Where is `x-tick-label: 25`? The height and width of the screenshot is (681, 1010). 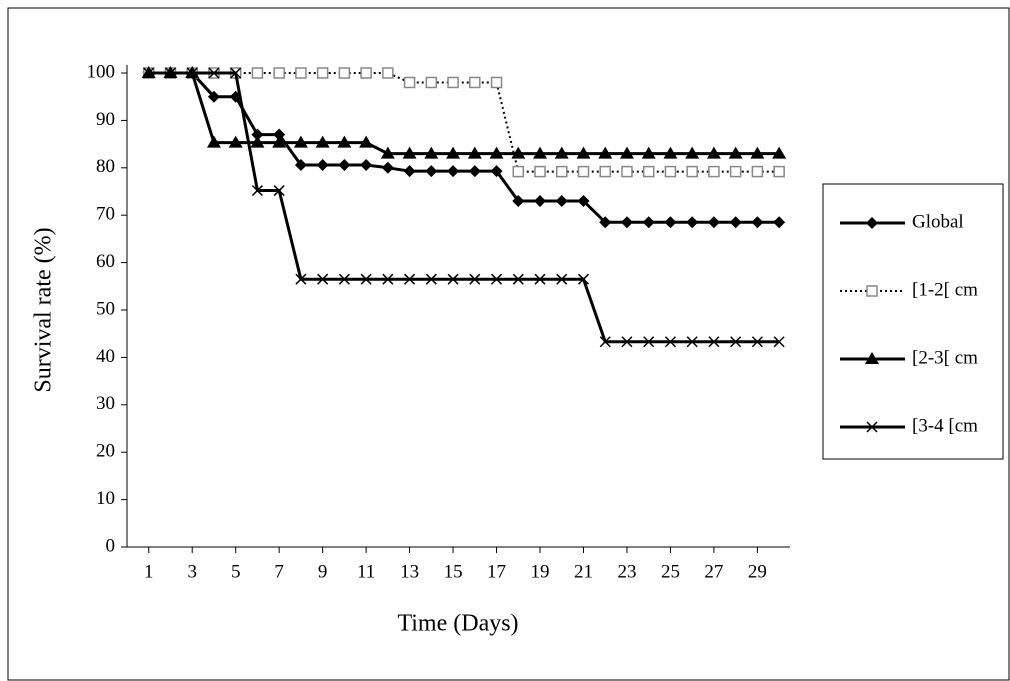
x-tick-label: 25 is located at coordinates (670, 571).